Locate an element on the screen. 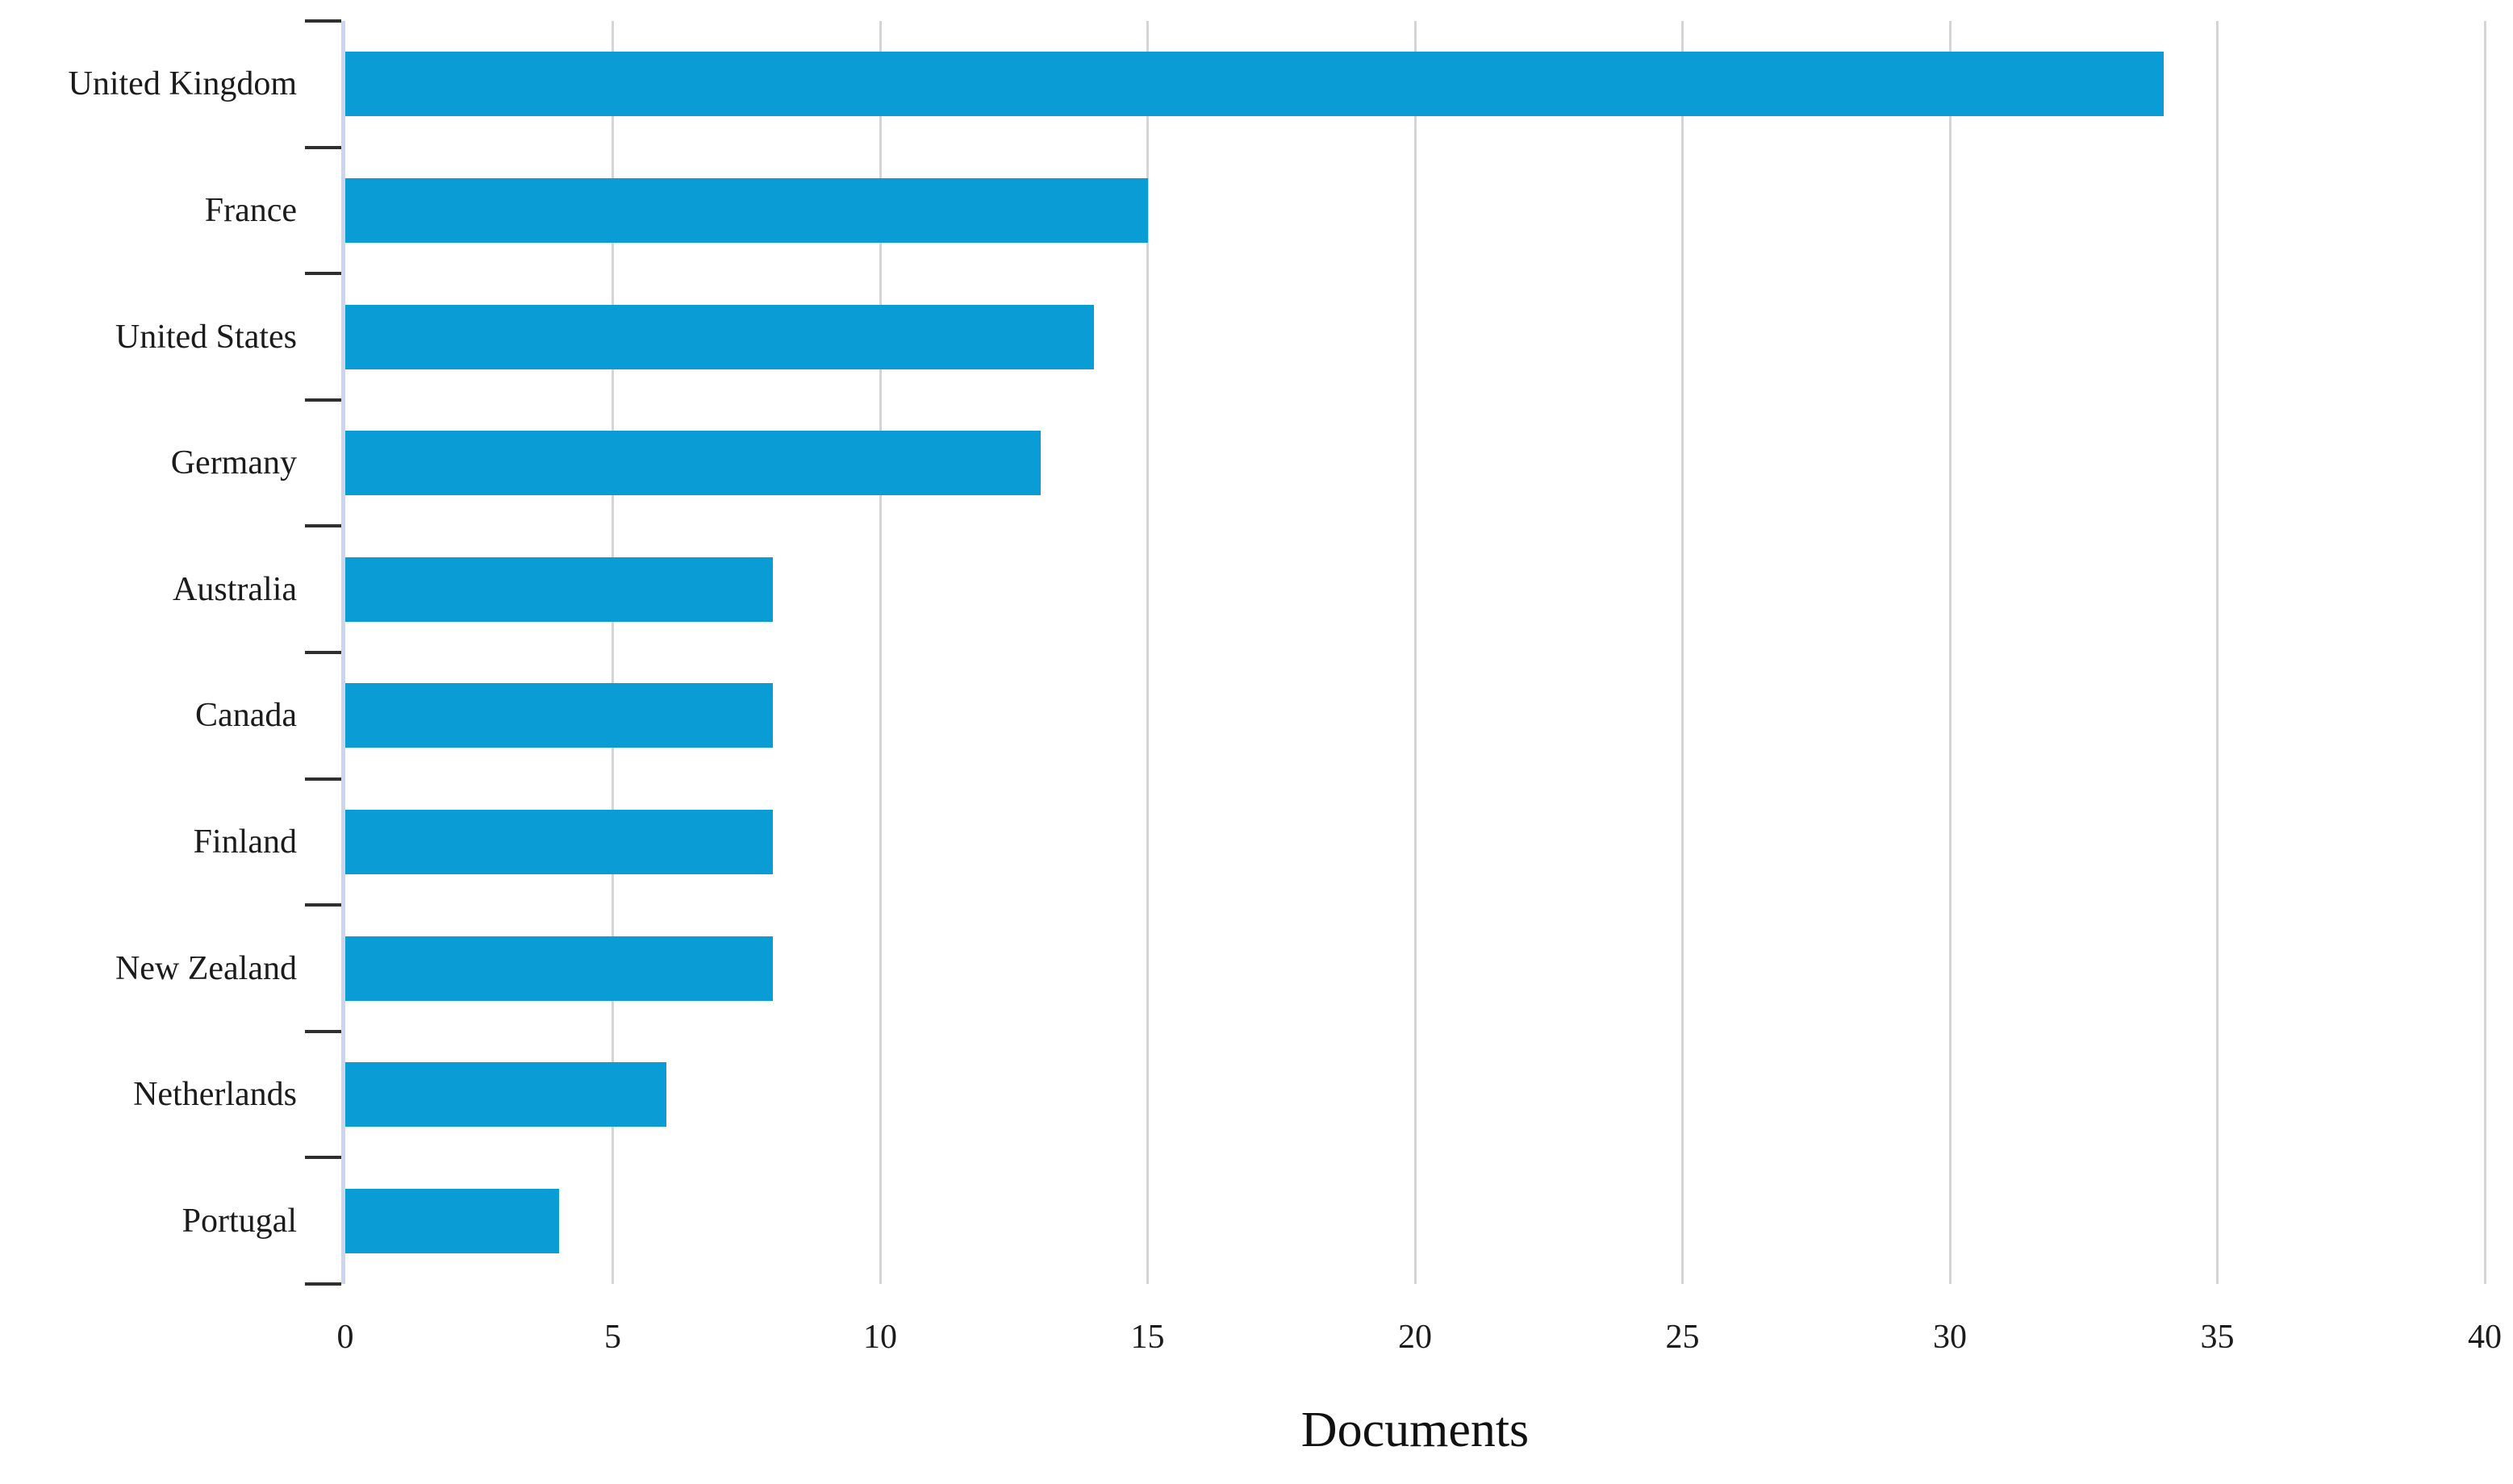 The height and width of the screenshot is (1484, 2513). x-tick-label-20: 20 is located at coordinates (1415, 1337).